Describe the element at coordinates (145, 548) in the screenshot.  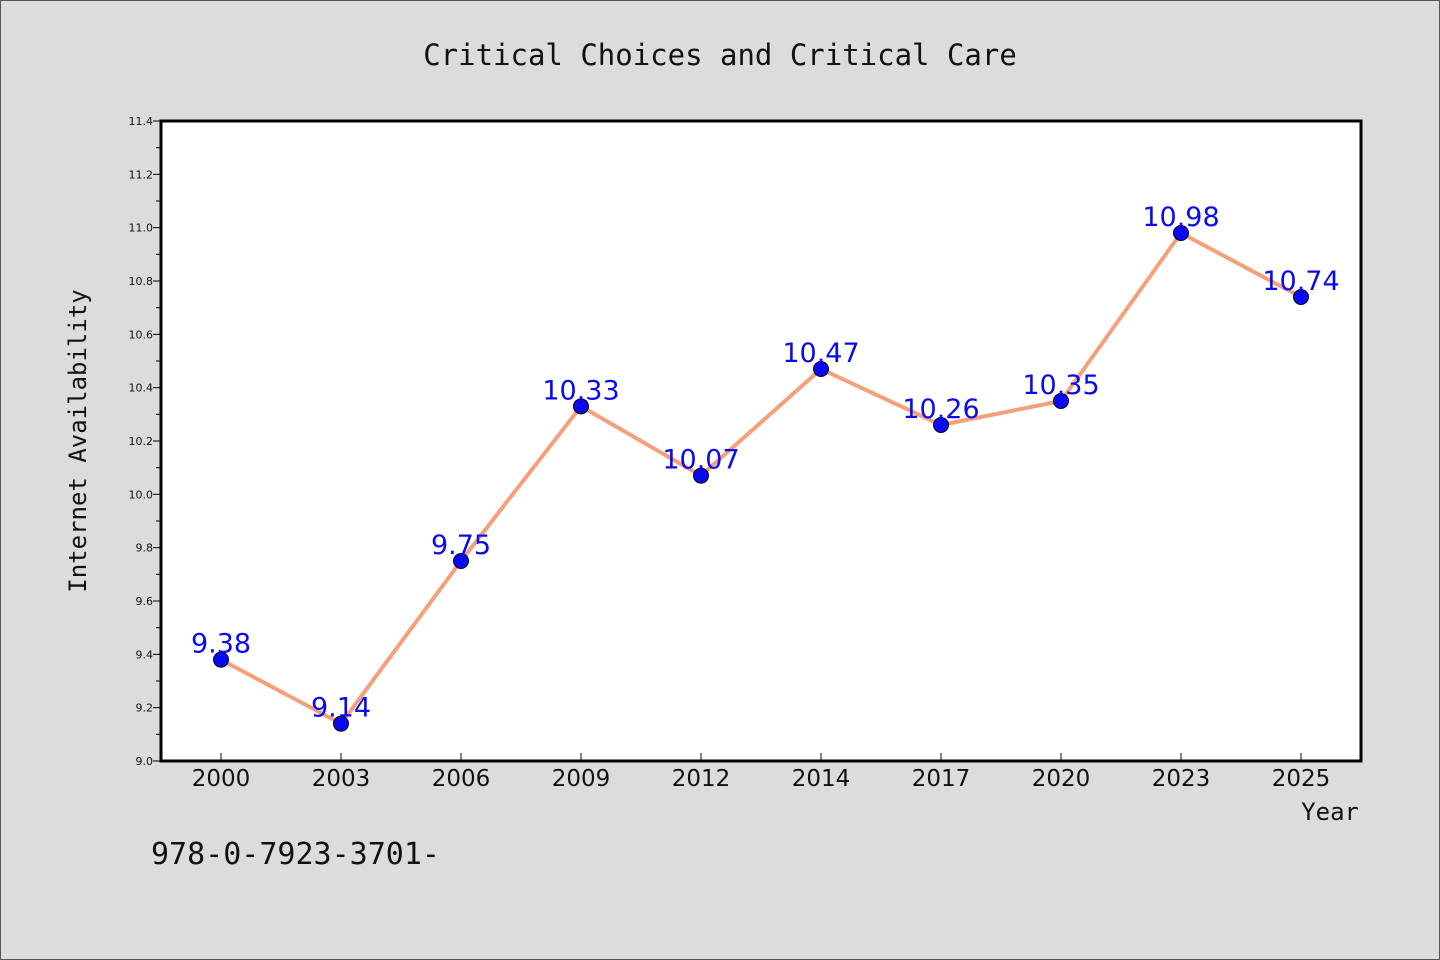
I see `y-tick-label: 9.8` at that location.